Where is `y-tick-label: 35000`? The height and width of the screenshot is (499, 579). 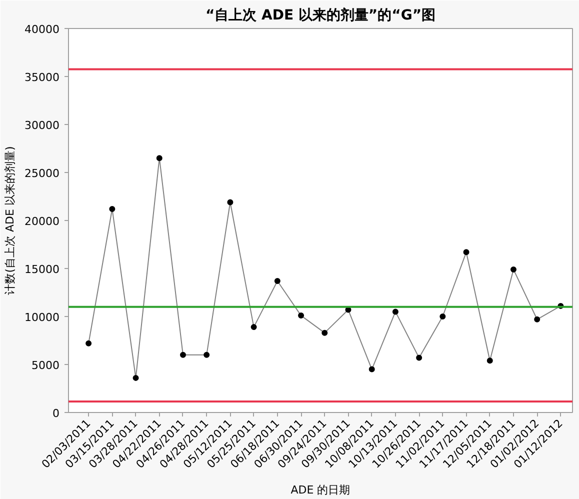 y-tick-label: 35000 is located at coordinates (42, 77).